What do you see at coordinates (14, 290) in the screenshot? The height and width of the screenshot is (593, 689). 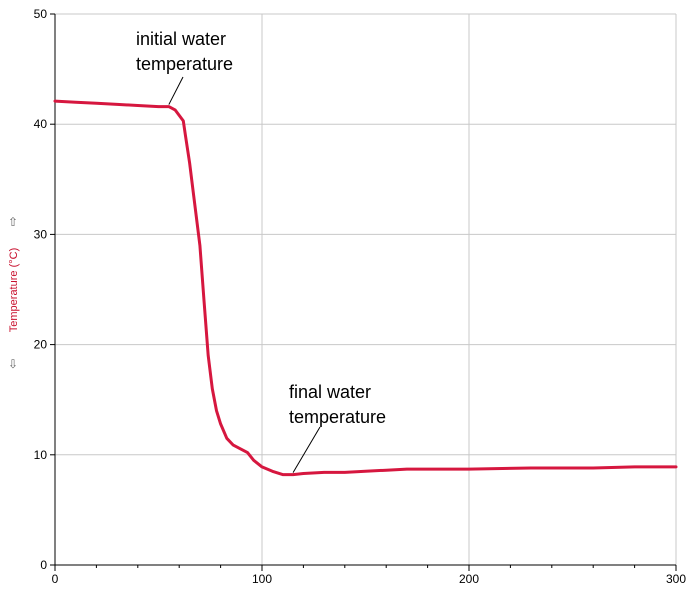 I see `y-axis-title: Temperature (°C)` at bounding box center [14, 290].